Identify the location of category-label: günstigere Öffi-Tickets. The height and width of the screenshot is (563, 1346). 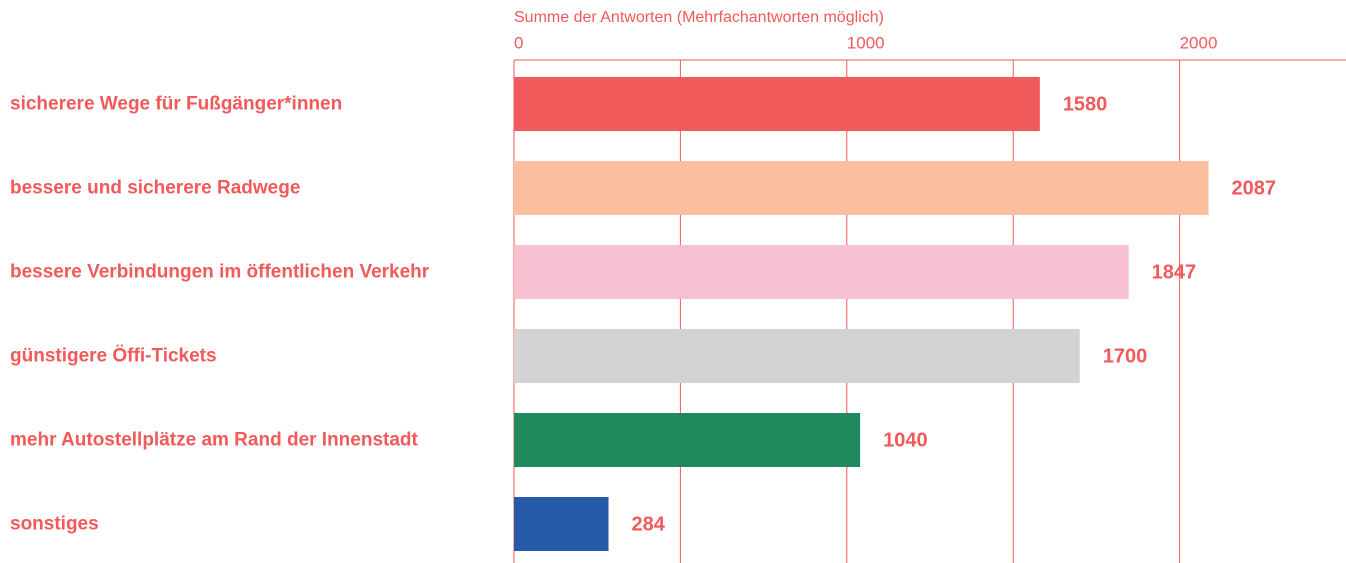
(113, 356).